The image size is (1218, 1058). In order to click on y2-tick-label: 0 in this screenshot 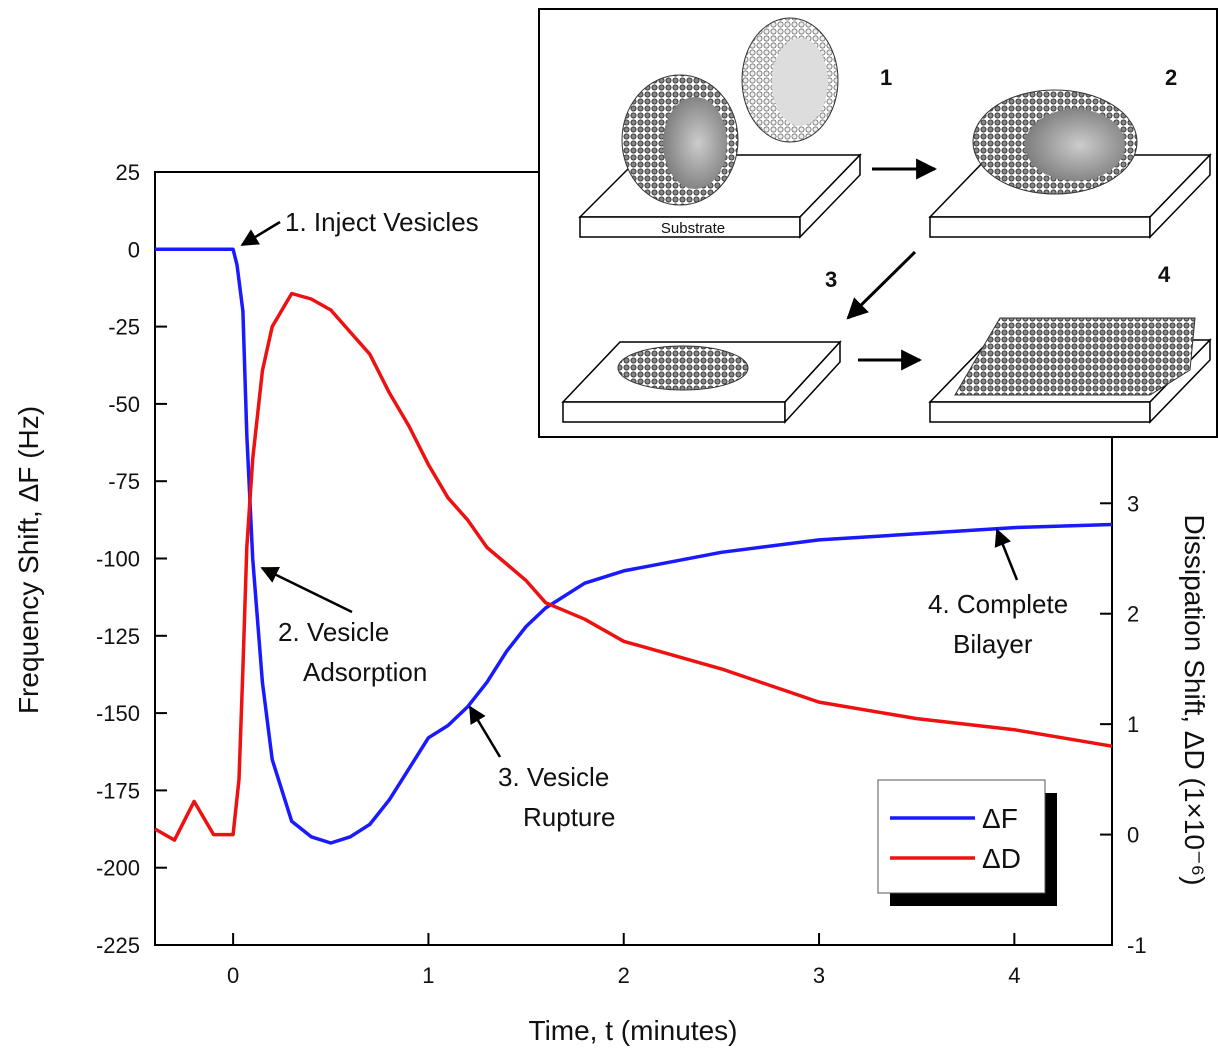, I will do `click(1133, 835)`.